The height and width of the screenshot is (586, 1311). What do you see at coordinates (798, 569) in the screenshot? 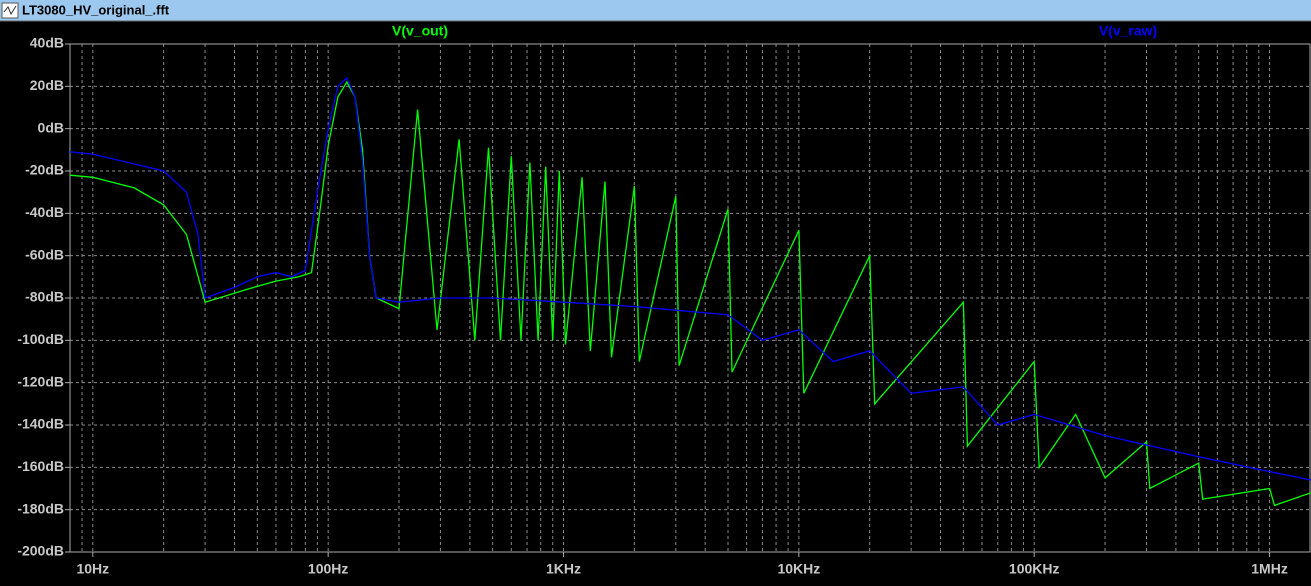
I see `x-tick-label: 10KHz` at bounding box center [798, 569].